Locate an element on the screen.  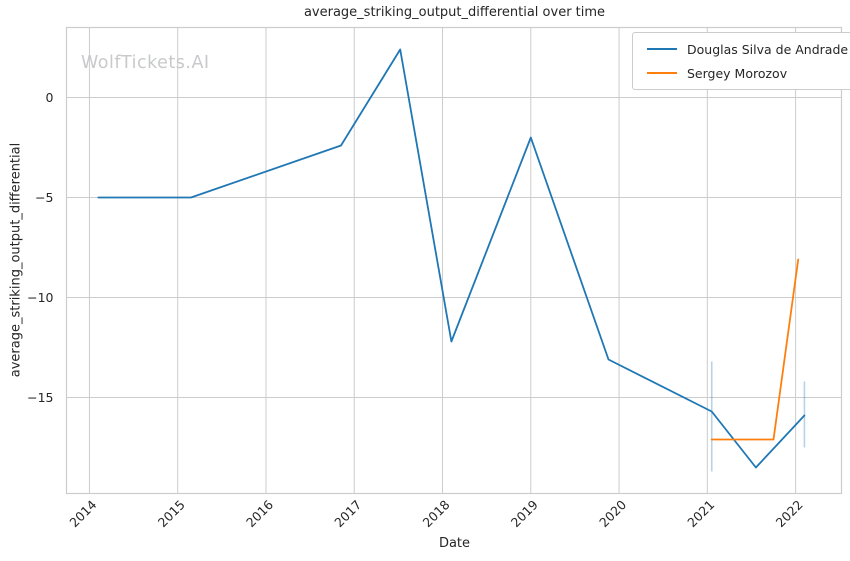
y-tick-label: −15 is located at coordinates (40, 397).